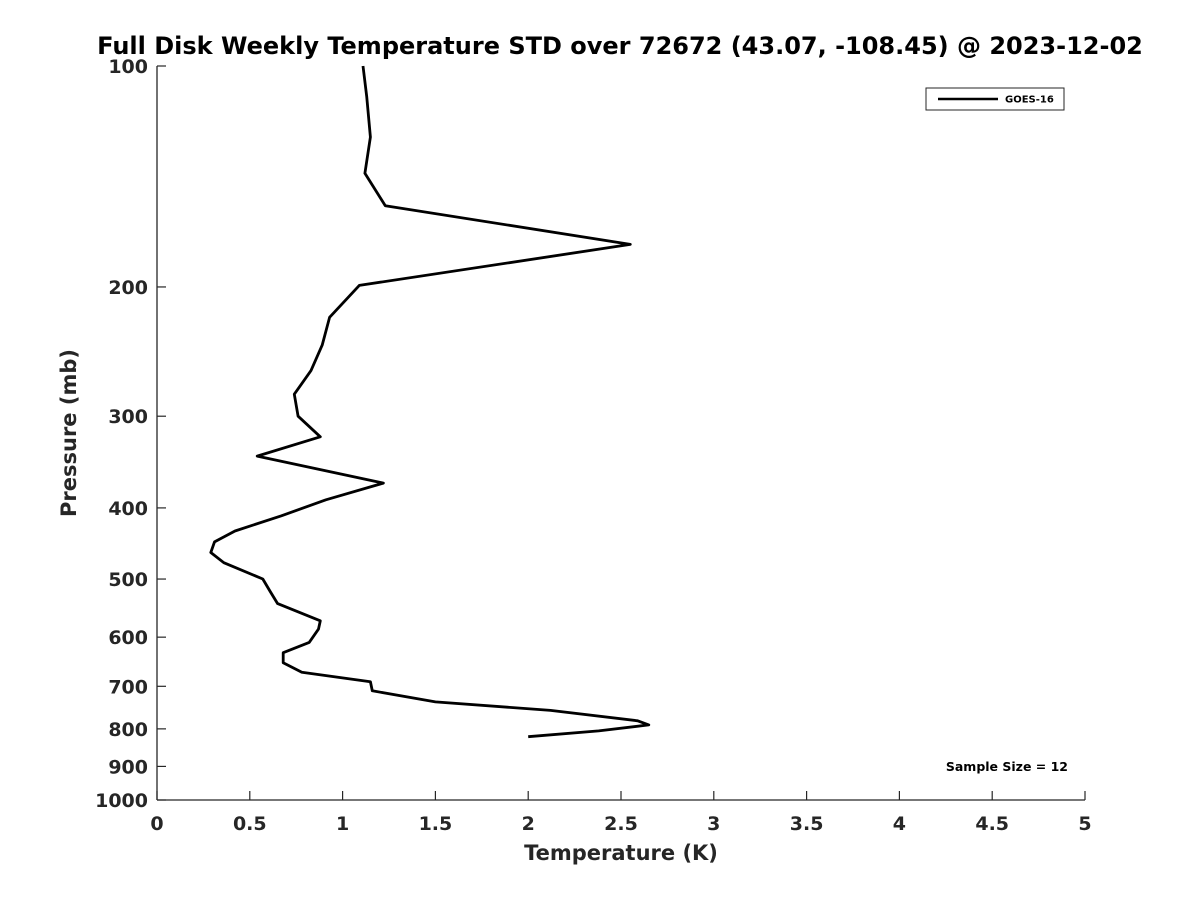  I want to click on x-tick-label: 2, so click(528, 824).